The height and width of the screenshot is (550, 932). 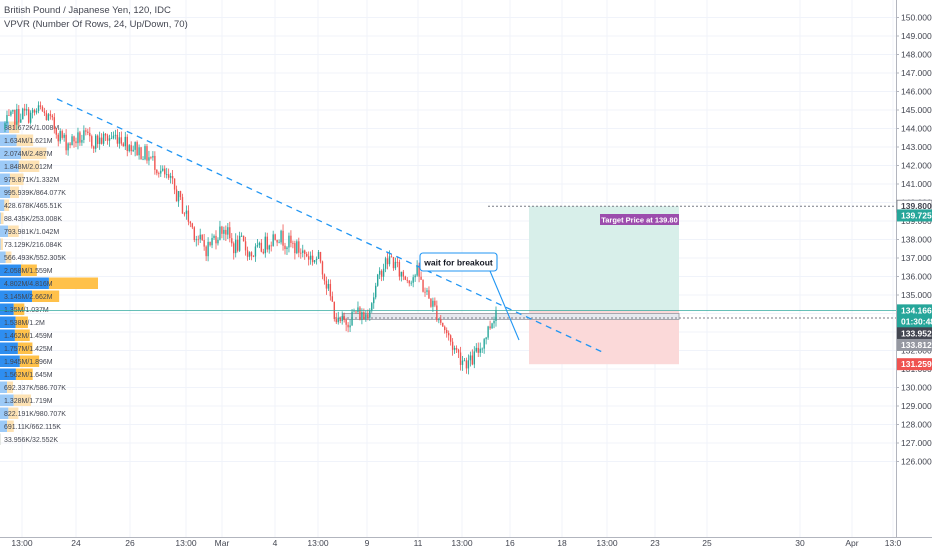 I want to click on price-tag-label: 01:30:48, so click(x=916, y=322).